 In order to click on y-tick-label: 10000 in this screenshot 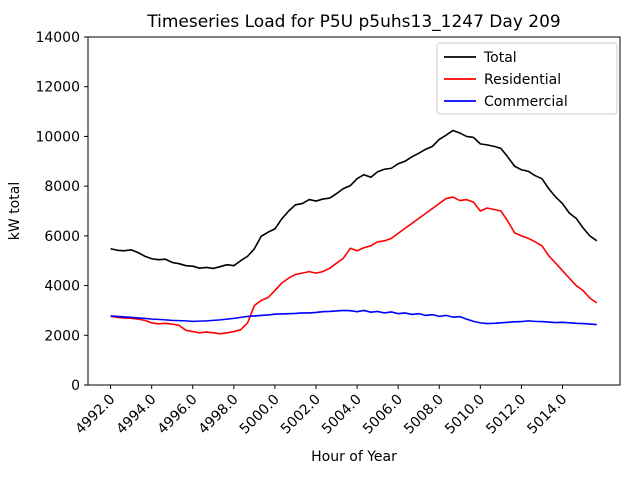, I will do `click(57, 137)`.